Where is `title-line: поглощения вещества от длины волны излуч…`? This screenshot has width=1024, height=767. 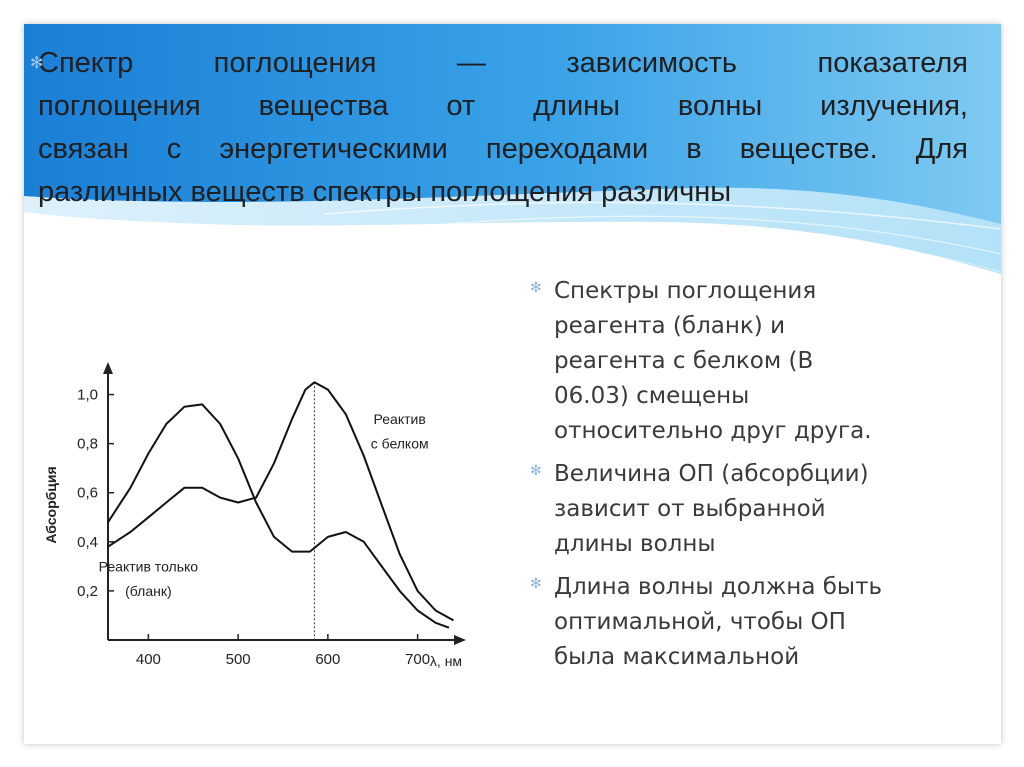 title-line: поглощения вещества от длины волны излуч… is located at coordinates (503, 106).